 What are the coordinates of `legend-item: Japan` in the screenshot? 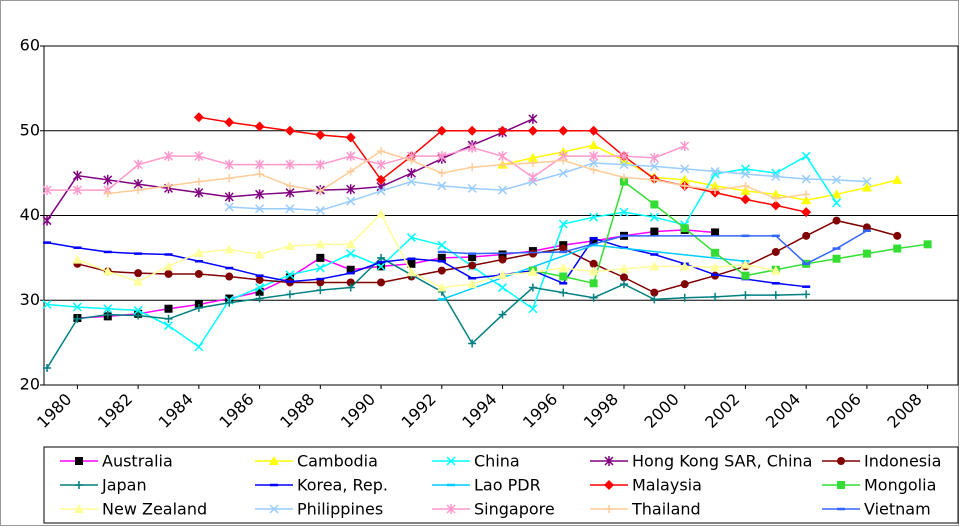 It's located at (103, 485).